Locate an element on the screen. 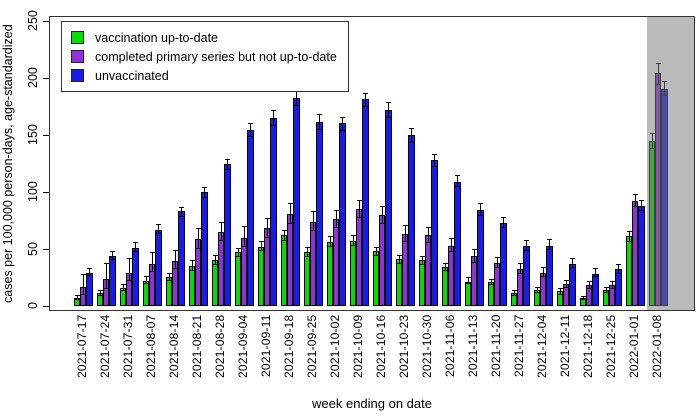 The image size is (700, 420). x-axis-tick-label: 2021-10-16 is located at coordinates (381, 347).